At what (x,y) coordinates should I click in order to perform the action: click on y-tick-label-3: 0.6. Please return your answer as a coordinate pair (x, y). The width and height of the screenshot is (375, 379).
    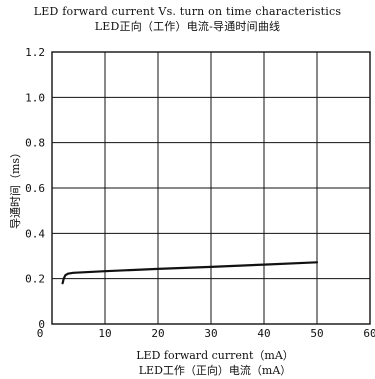
    Looking at the image, I should click on (35, 188).